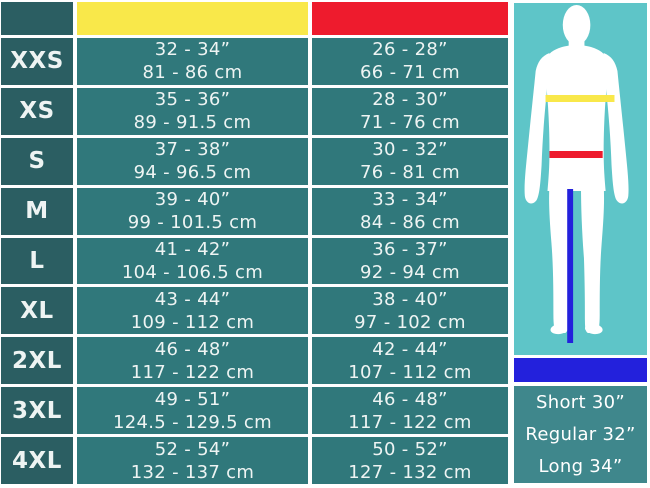 Image resolution: width=650 pixels, height=488 pixels. What do you see at coordinates (410, 200) in the screenshot?
I see `waist-inches: 33 - 34”` at bounding box center [410, 200].